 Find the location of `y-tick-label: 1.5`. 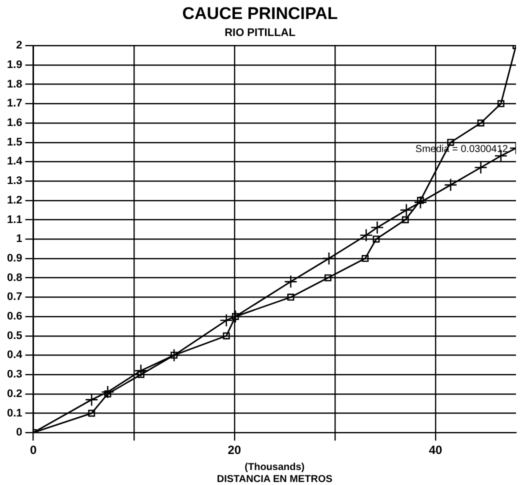

y-tick-label: 1.5 is located at coordinates (14, 142).